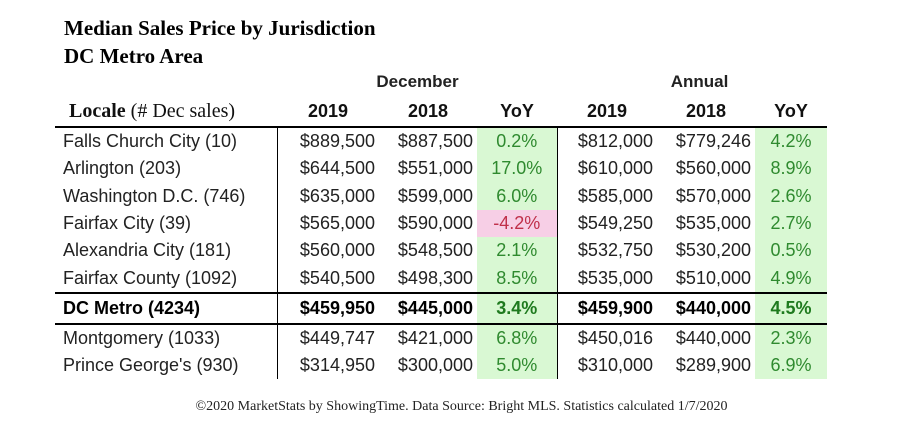 This screenshot has height=432, width=923. Describe the element at coordinates (435, 250) in the screenshot. I see `dec-2018-cell: $548,500` at that location.